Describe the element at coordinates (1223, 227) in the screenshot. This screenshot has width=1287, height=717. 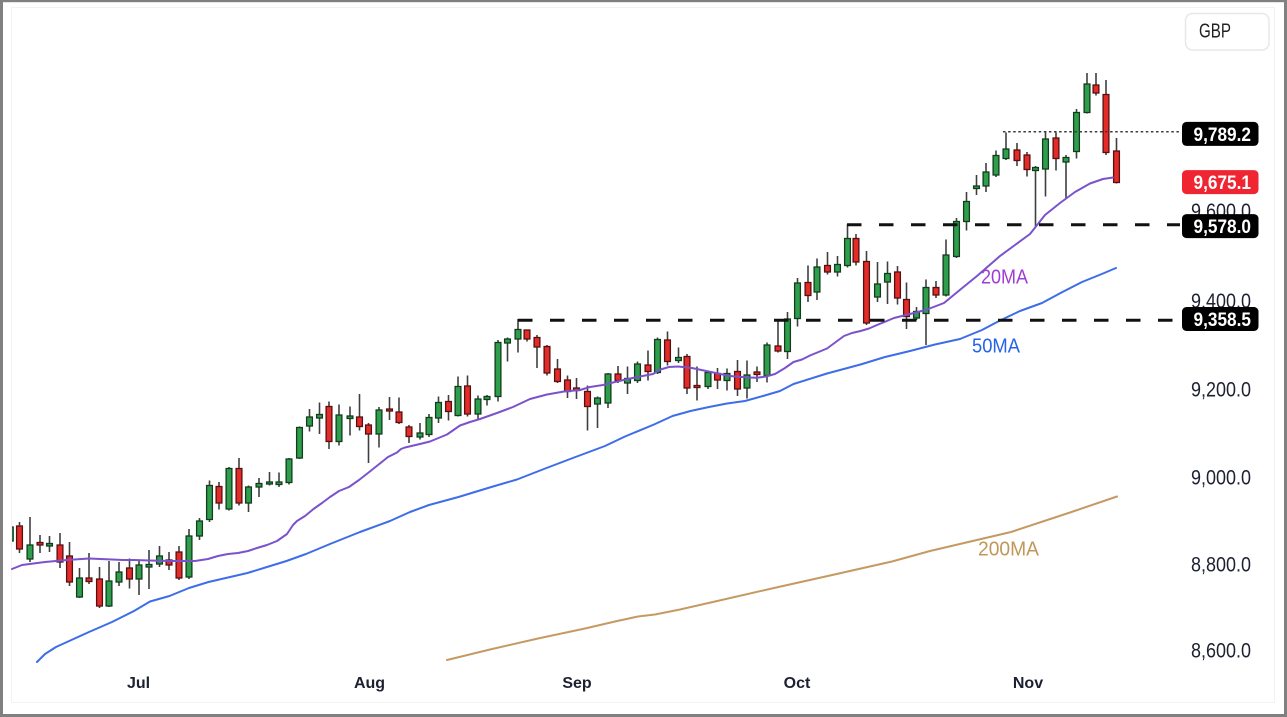
I see `svg-text: 9,578.0` at that location.